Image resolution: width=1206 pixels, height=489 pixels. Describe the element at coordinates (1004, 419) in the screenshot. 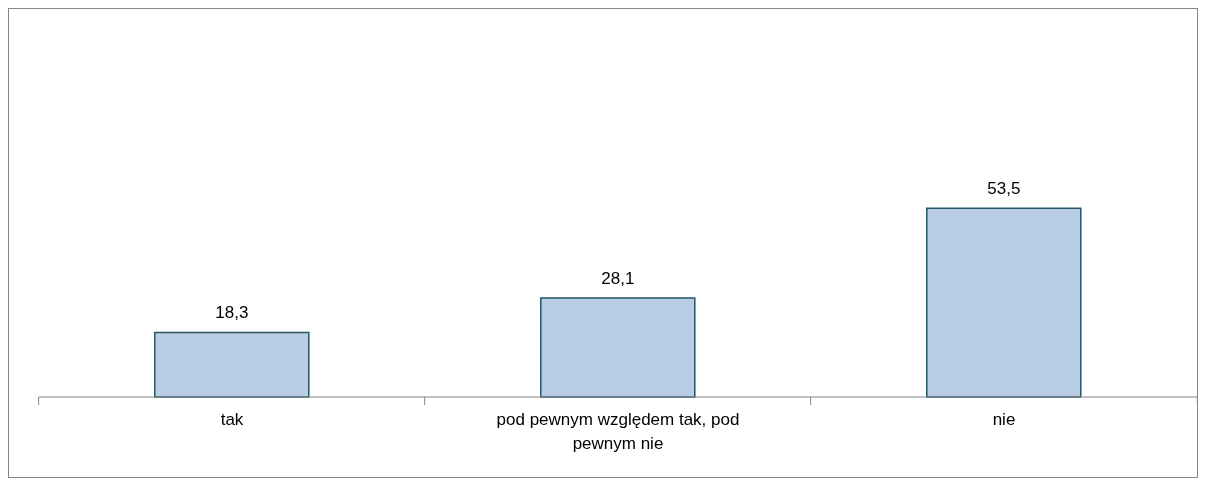

I see `x-tick-label: nie` at that location.